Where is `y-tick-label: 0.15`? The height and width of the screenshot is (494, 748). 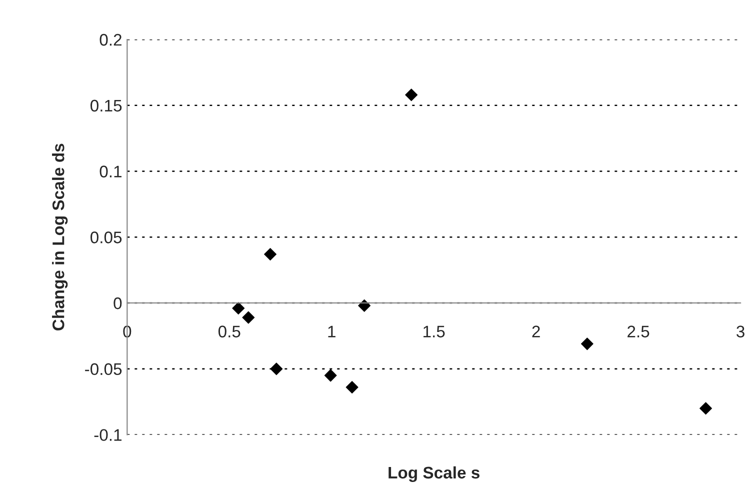
y-tick-label: 0.15 is located at coordinates (106, 106).